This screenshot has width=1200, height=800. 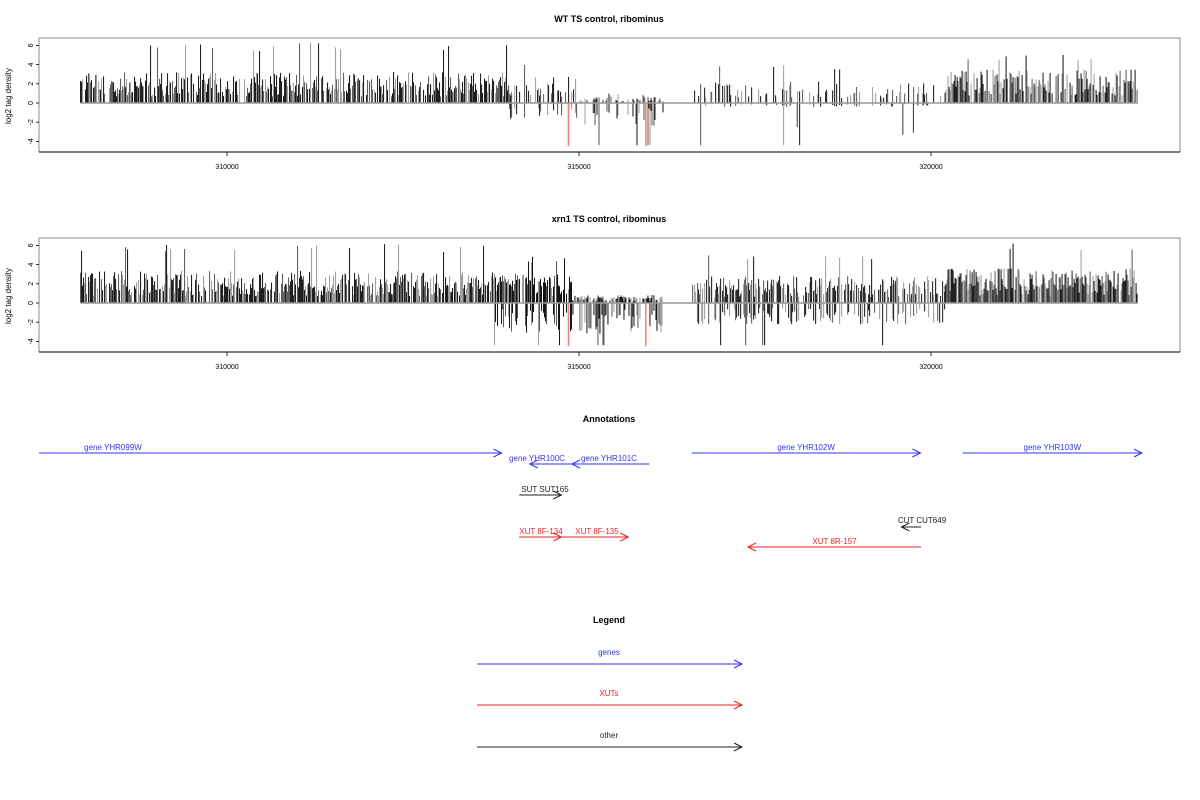 What do you see at coordinates (608, 693) in the screenshot?
I see `legend-label: XUTs` at bounding box center [608, 693].